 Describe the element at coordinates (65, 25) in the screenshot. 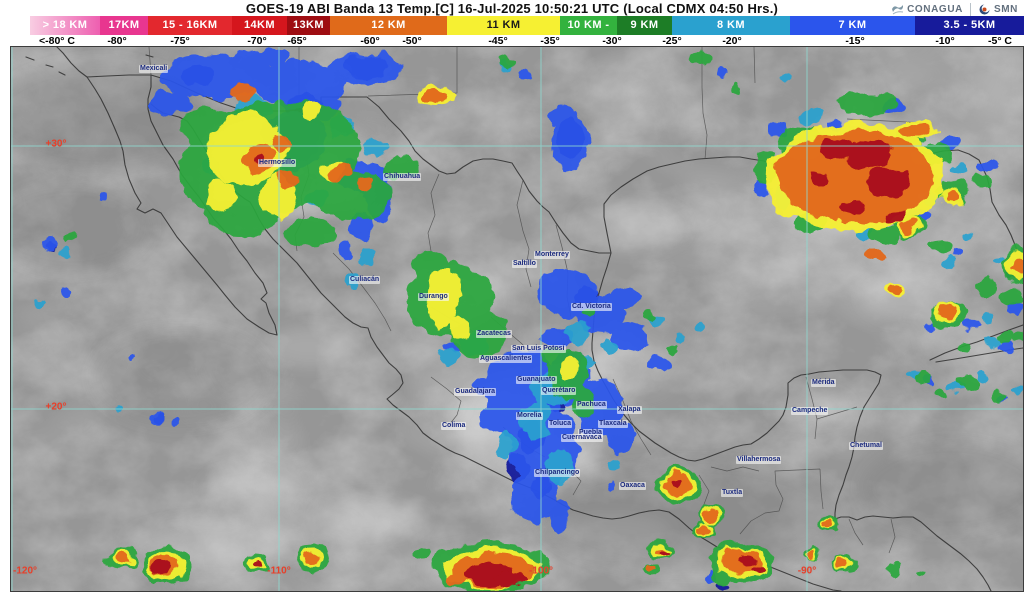

I see `legend-segment: > 18 KM` at that location.